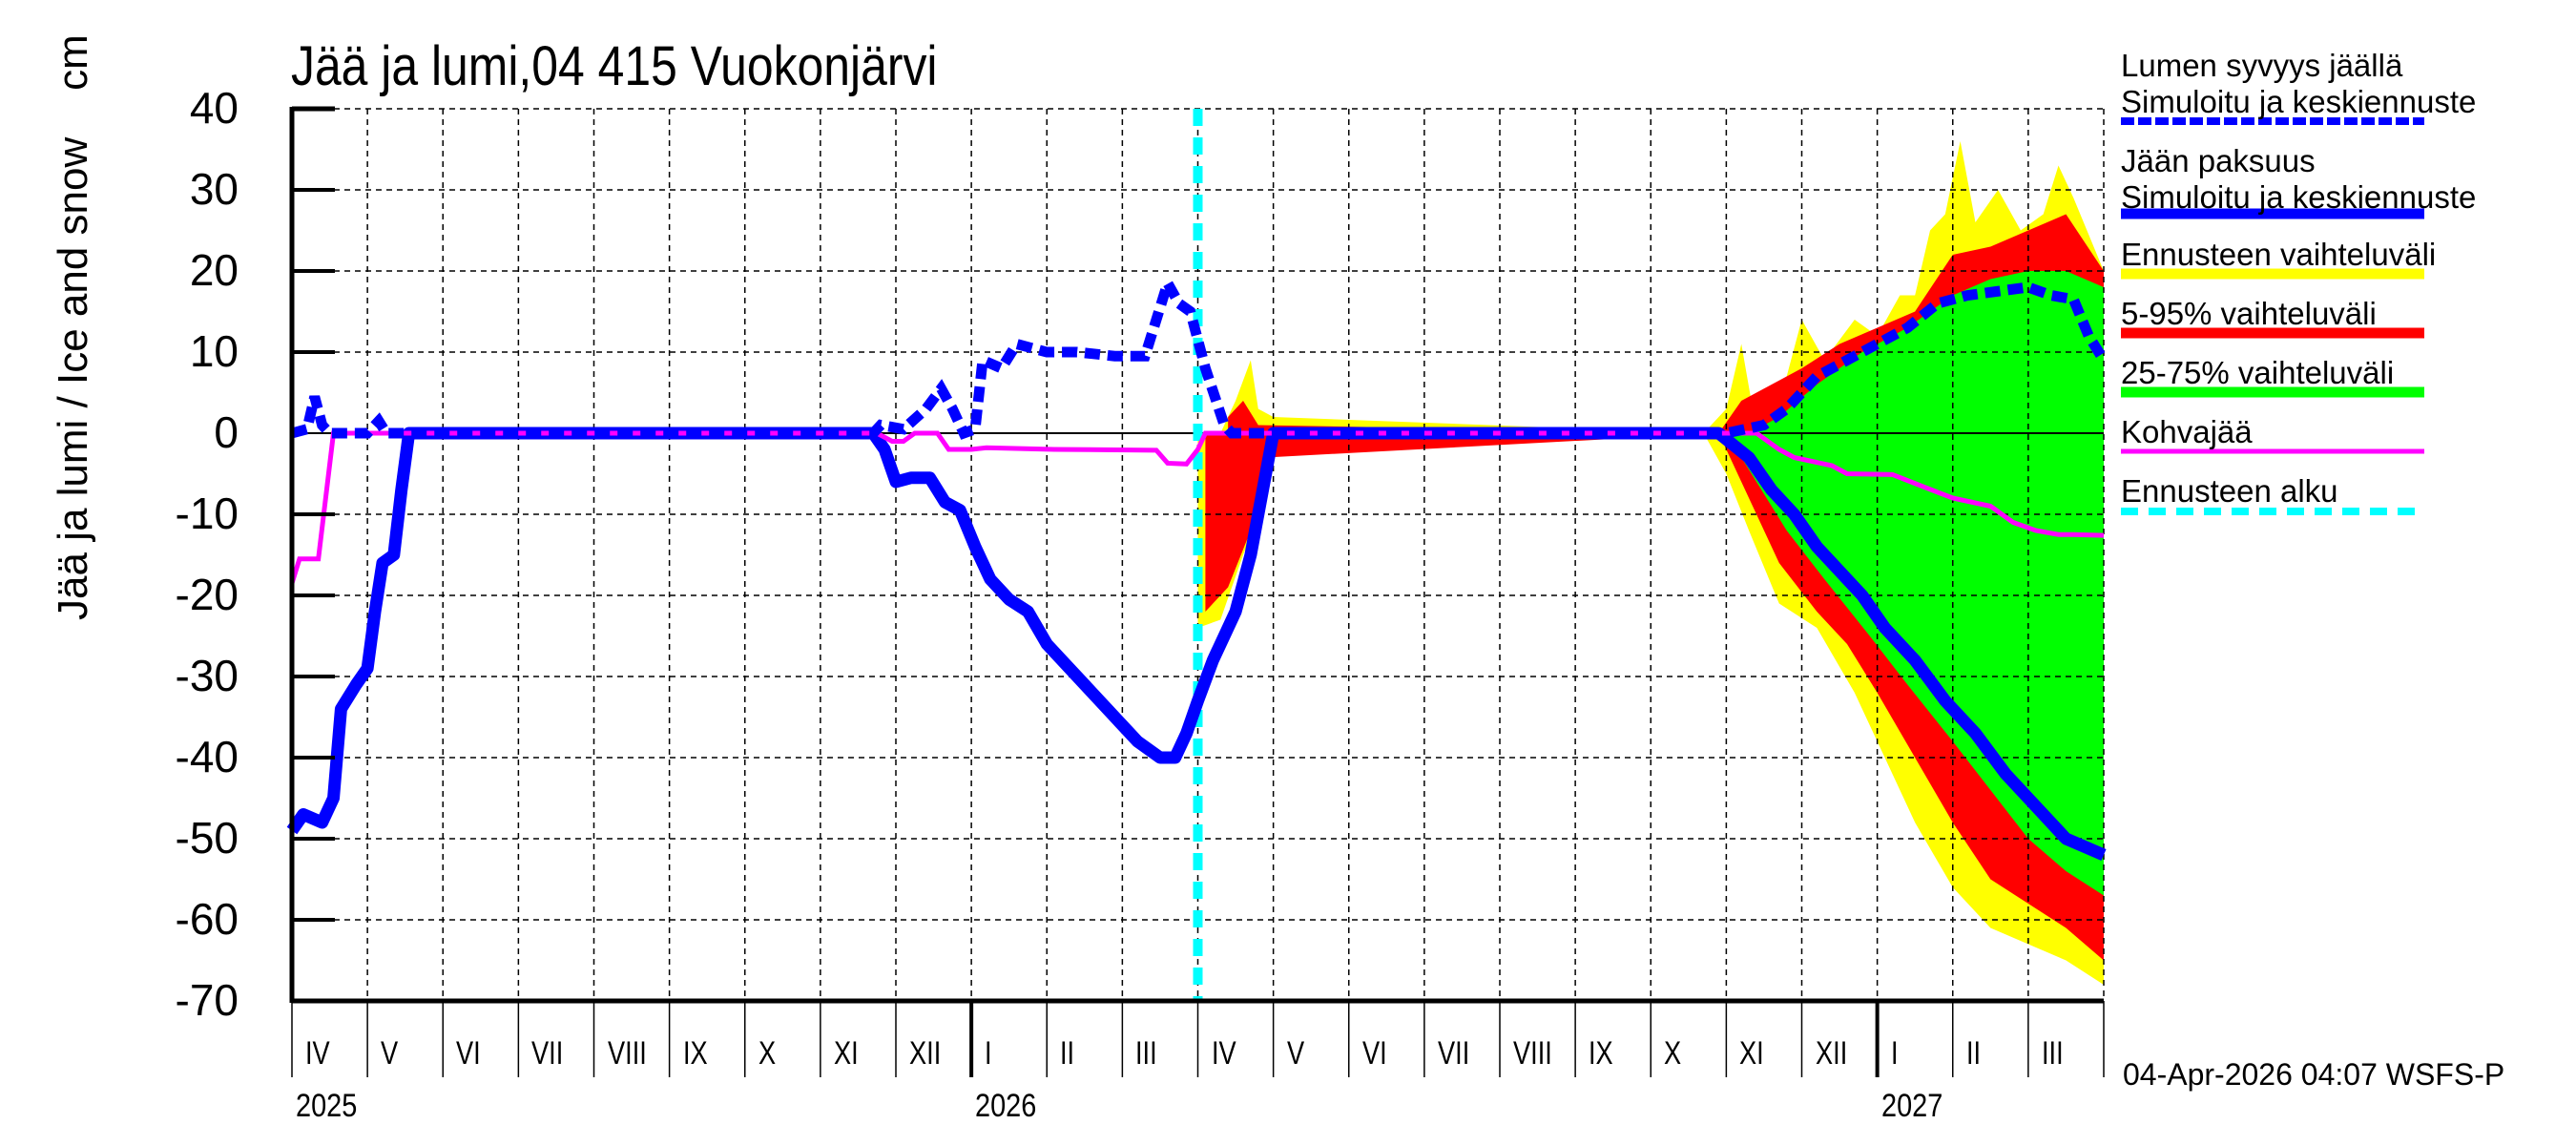  I want to click on legend-swatches, so click(2272, 316).